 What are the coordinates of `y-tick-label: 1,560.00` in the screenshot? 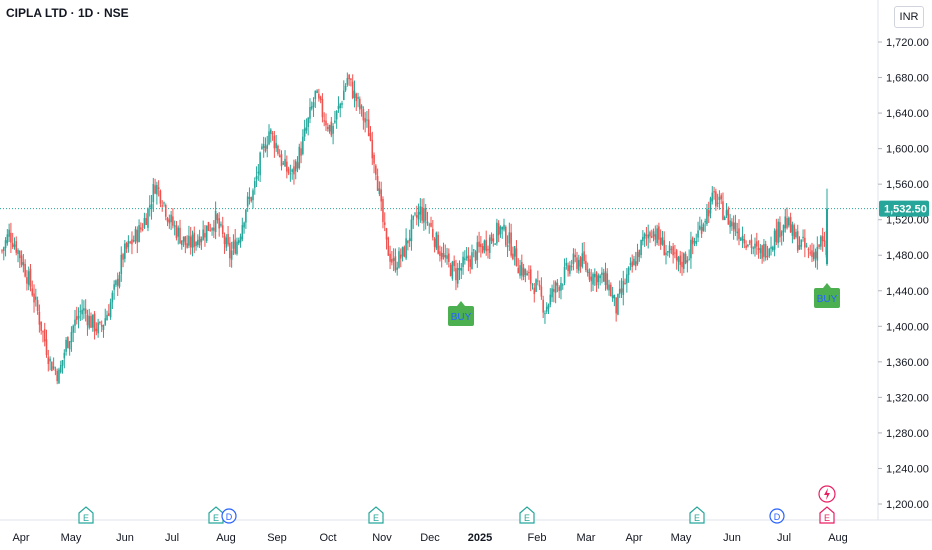 It's located at (907, 185).